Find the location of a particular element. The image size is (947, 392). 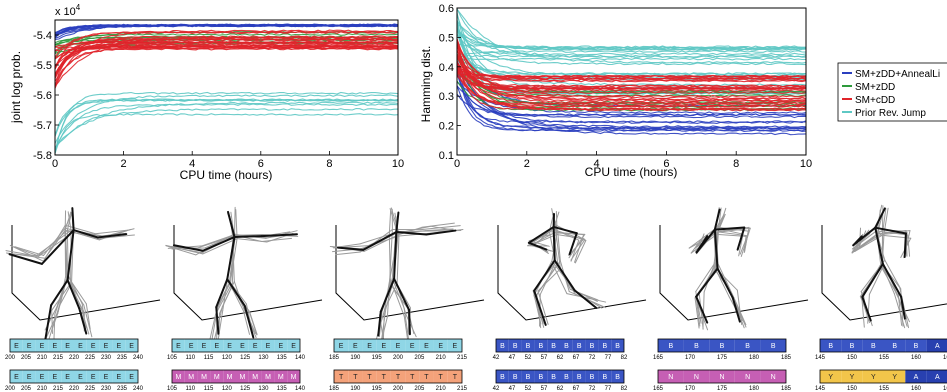

c2-xtick-label: 0 is located at coordinates (457, 164).